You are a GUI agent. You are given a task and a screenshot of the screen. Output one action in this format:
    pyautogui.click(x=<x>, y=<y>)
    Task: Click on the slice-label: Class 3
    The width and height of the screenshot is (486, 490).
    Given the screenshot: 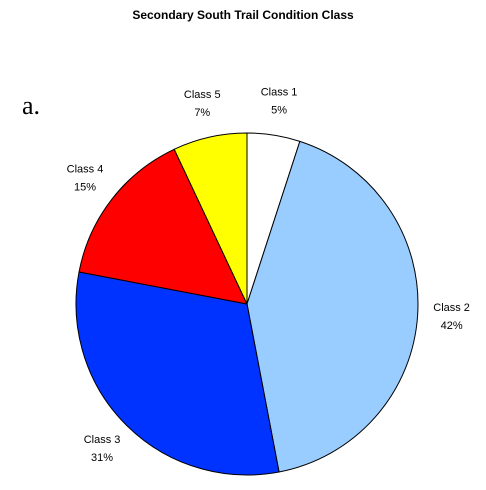 What is the action you would take?
    pyautogui.click(x=102, y=440)
    